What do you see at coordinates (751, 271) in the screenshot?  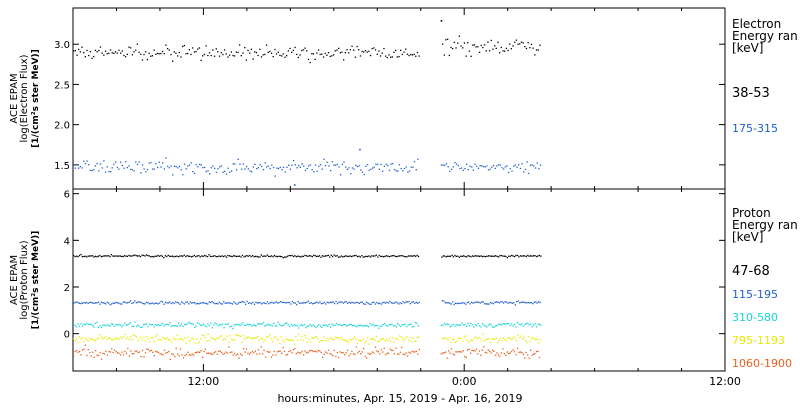 I see `legend-entry-47-68: 47-68` at bounding box center [751, 271].